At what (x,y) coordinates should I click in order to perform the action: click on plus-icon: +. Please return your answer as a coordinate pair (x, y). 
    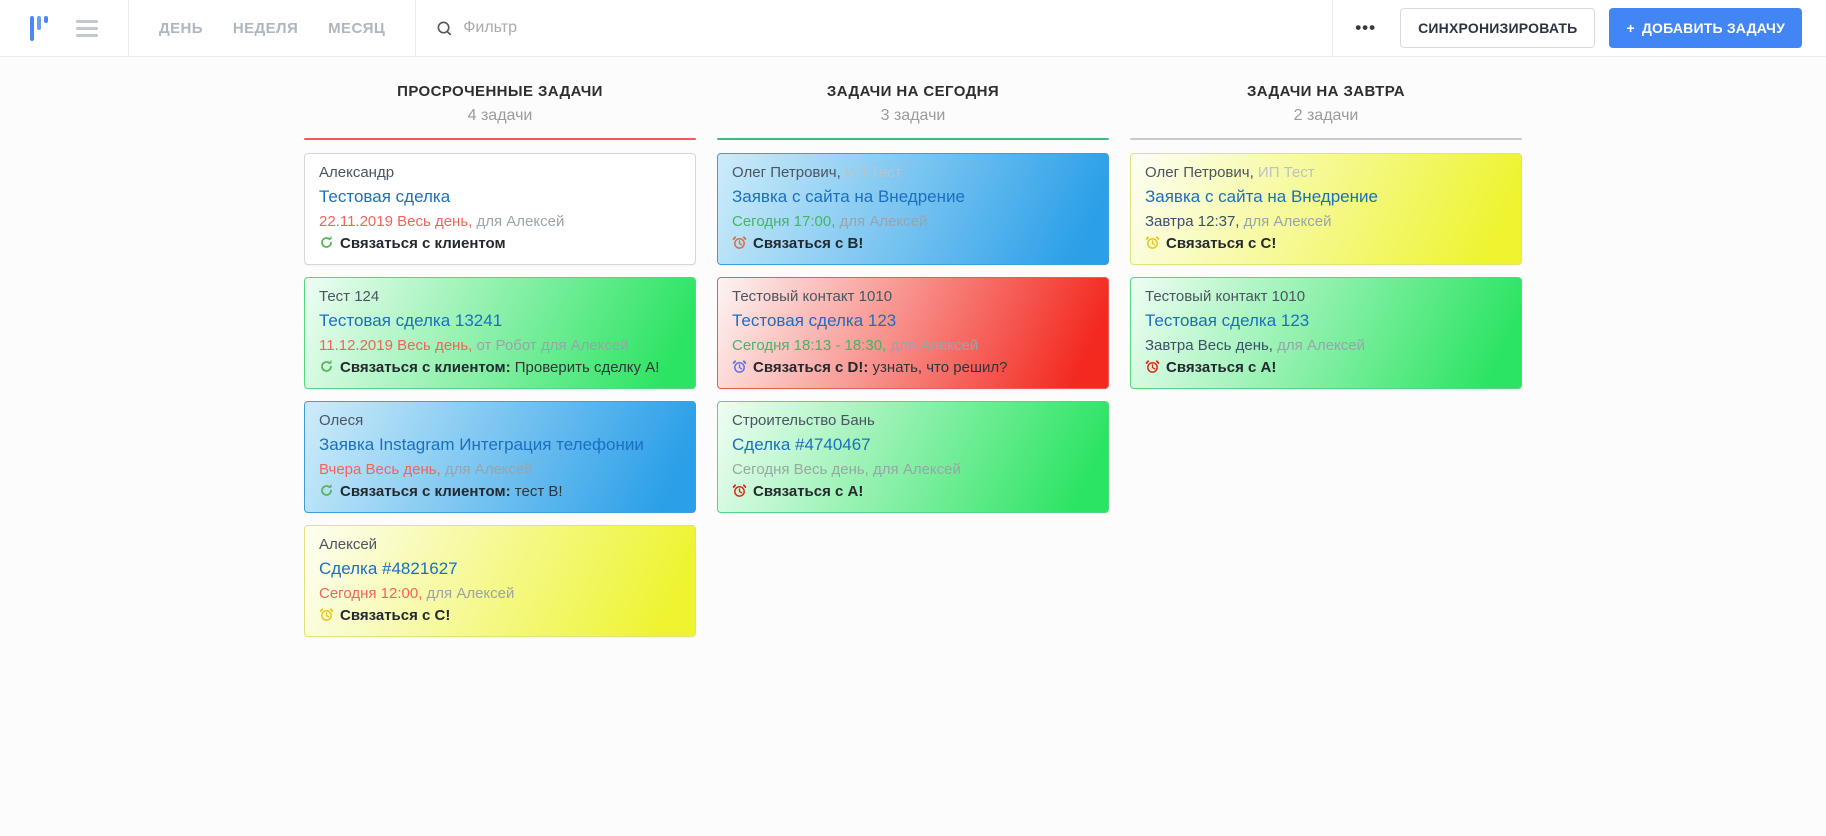
    Looking at the image, I should click on (1630, 28).